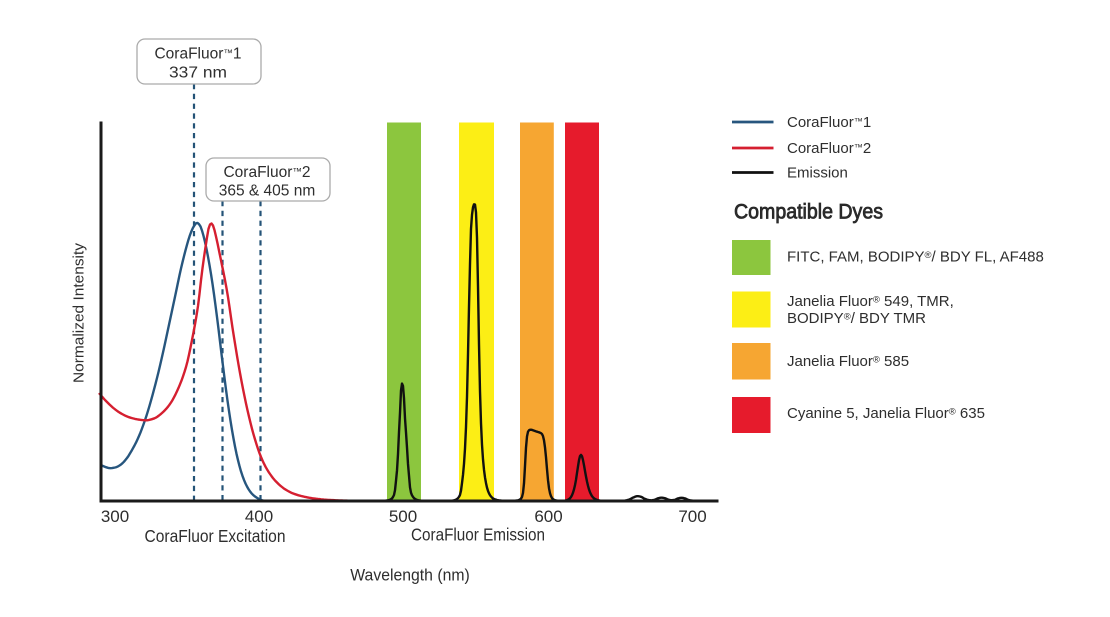 The height and width of the screenshot is (617, 1110). I want to click on svg-text: CoraFluor Excitation, so click(215, 536).